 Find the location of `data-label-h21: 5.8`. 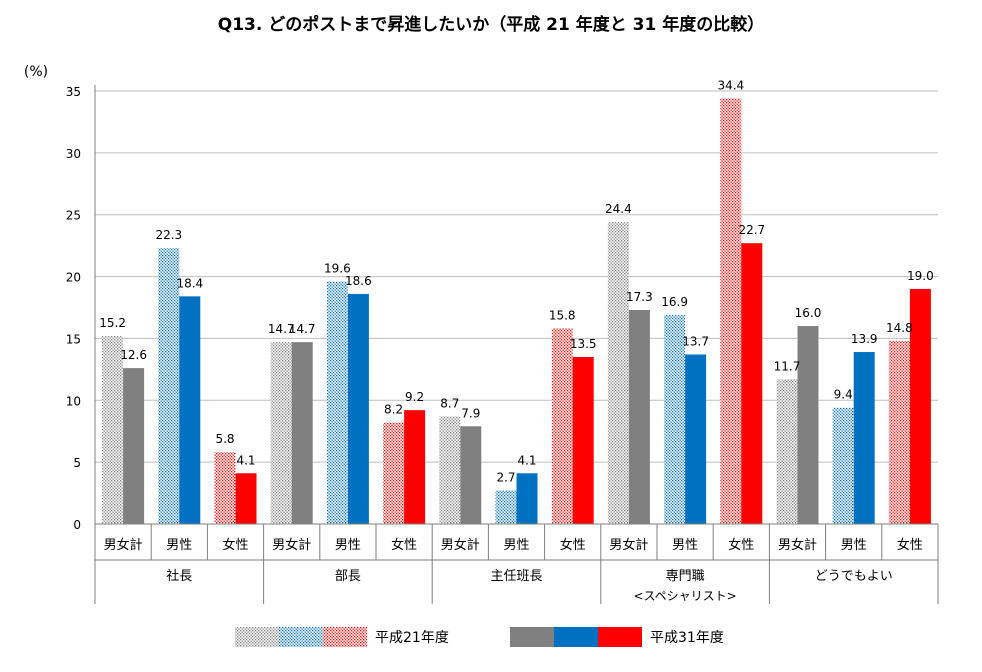

data-label-h21: 5.8 is located at coordinates (224, 439).